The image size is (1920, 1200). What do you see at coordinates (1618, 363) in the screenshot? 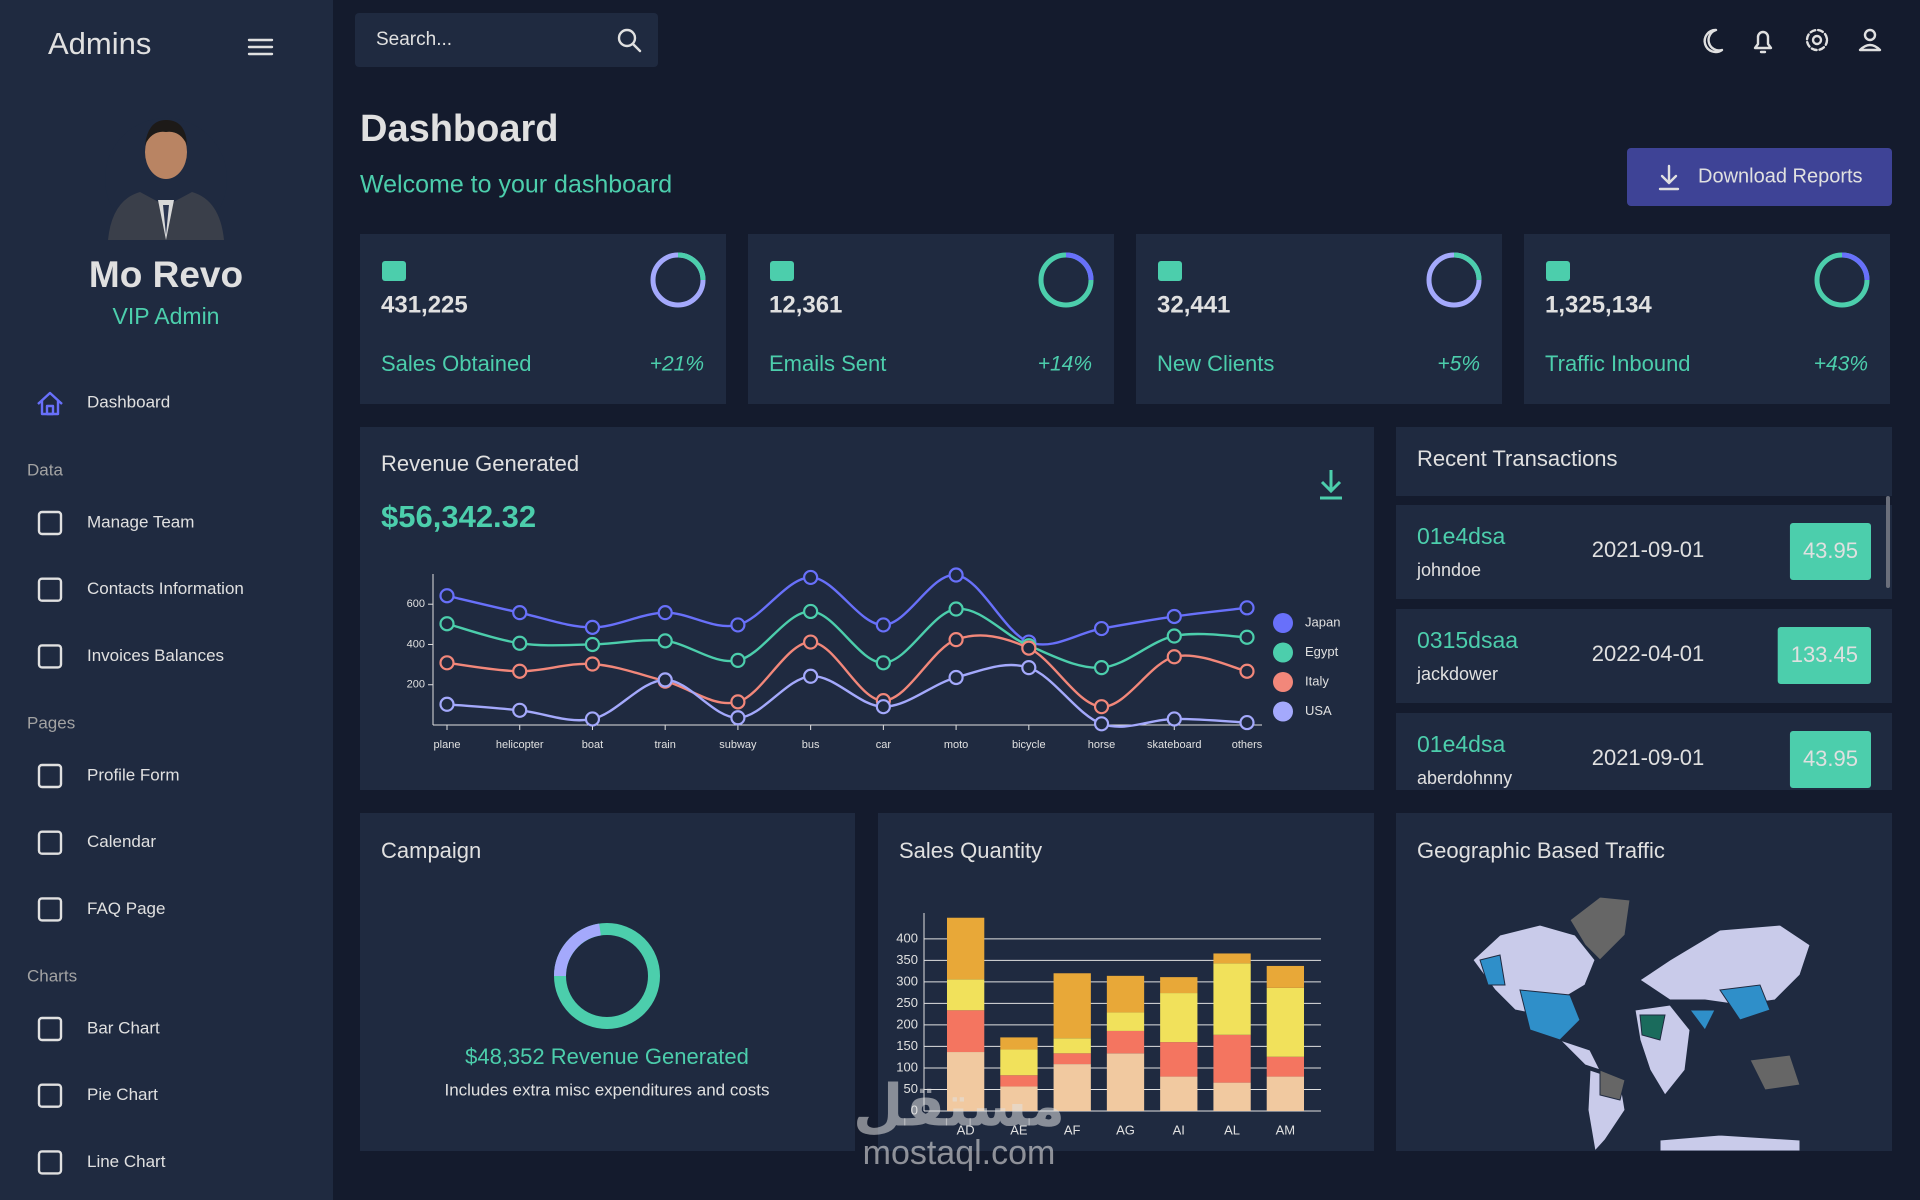
I see `stat-label: Traffic Inbound` at bounding box center [1618, 363].